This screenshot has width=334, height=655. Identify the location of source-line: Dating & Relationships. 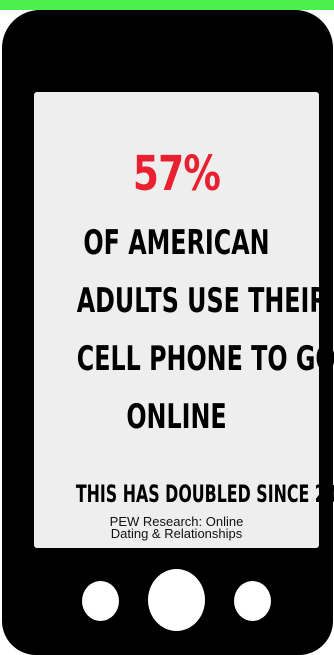
(176, 533).